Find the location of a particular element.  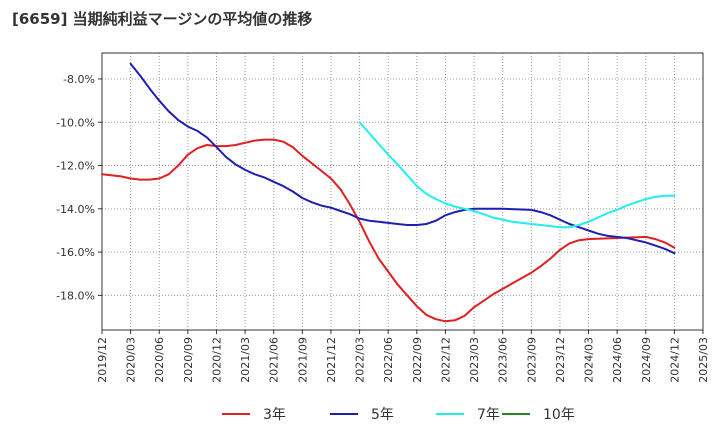

y-tick-label: -10.0% is located at coordinates (75, 122).